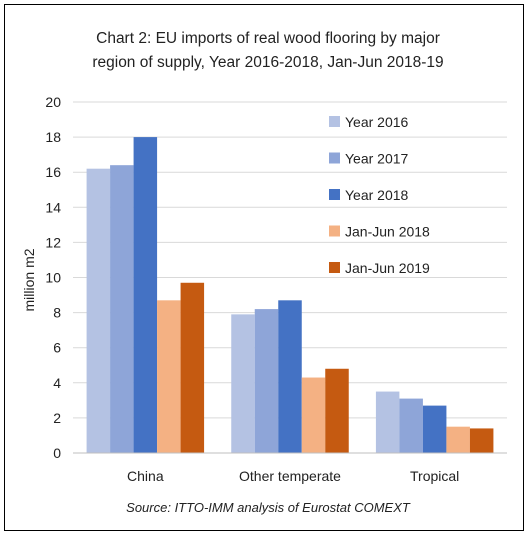 The width and height of the screenshot is (529, 536). Describe the element at coordinates (53, 242) in the screenshot. I see `y-tick-label: 12` at that location.